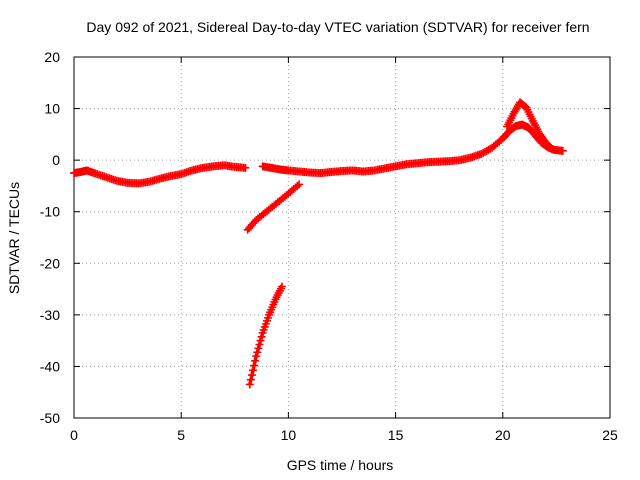 This screenshot has width=640, height=480. Describe the element at coordinates (52, 57) in the screenshot. I see `y-tick-label: 20` at that location.